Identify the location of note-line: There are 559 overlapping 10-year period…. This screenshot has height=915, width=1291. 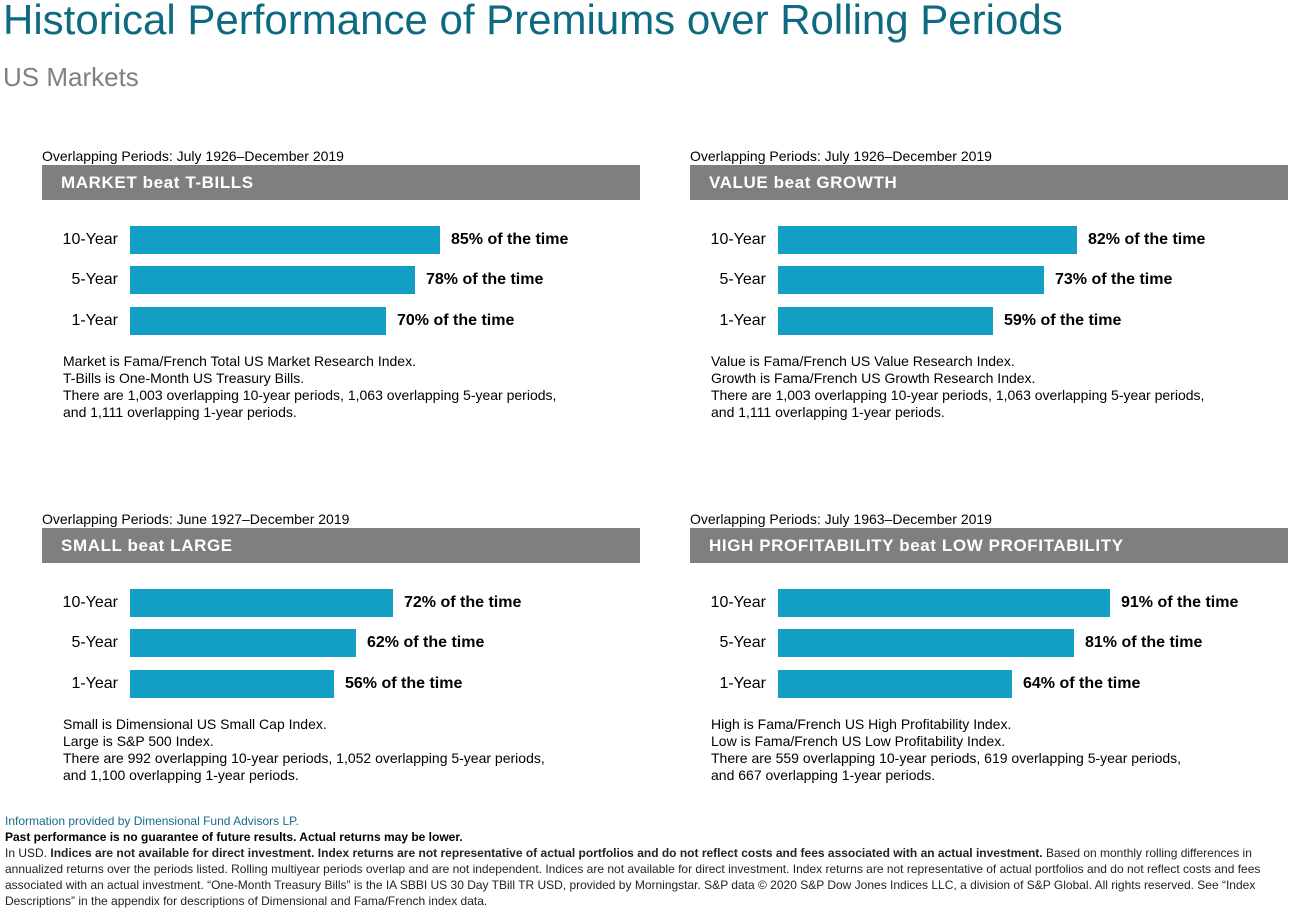
(946, 758).